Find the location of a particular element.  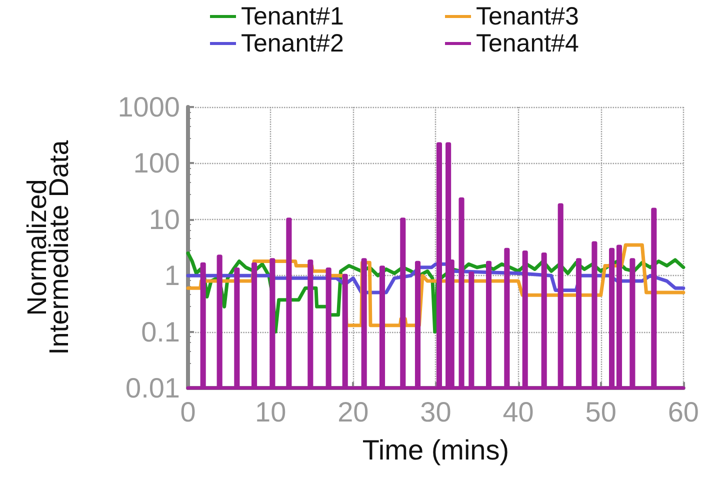

y-axis-title: Normalized Intermediate Data is located at coordinates (48, 247).